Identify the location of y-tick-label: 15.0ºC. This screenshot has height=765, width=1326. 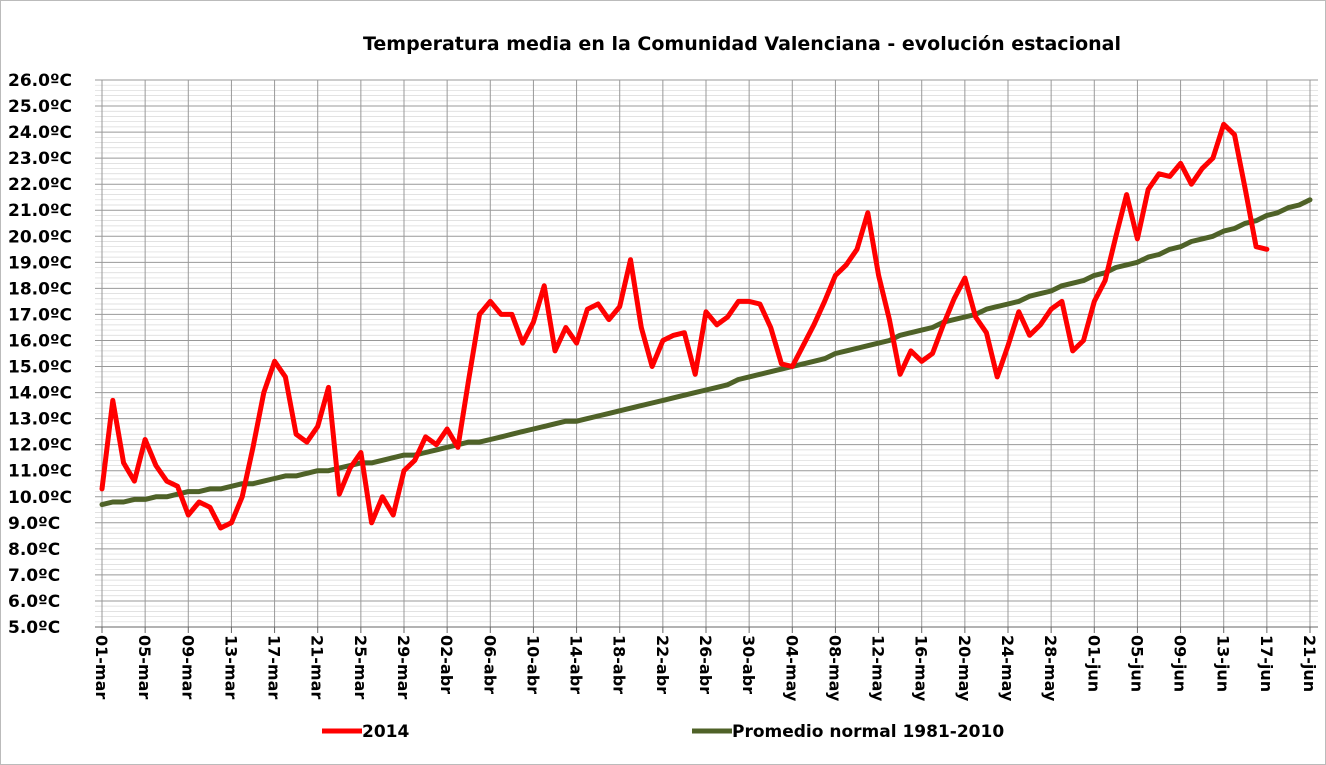
(40, 368).